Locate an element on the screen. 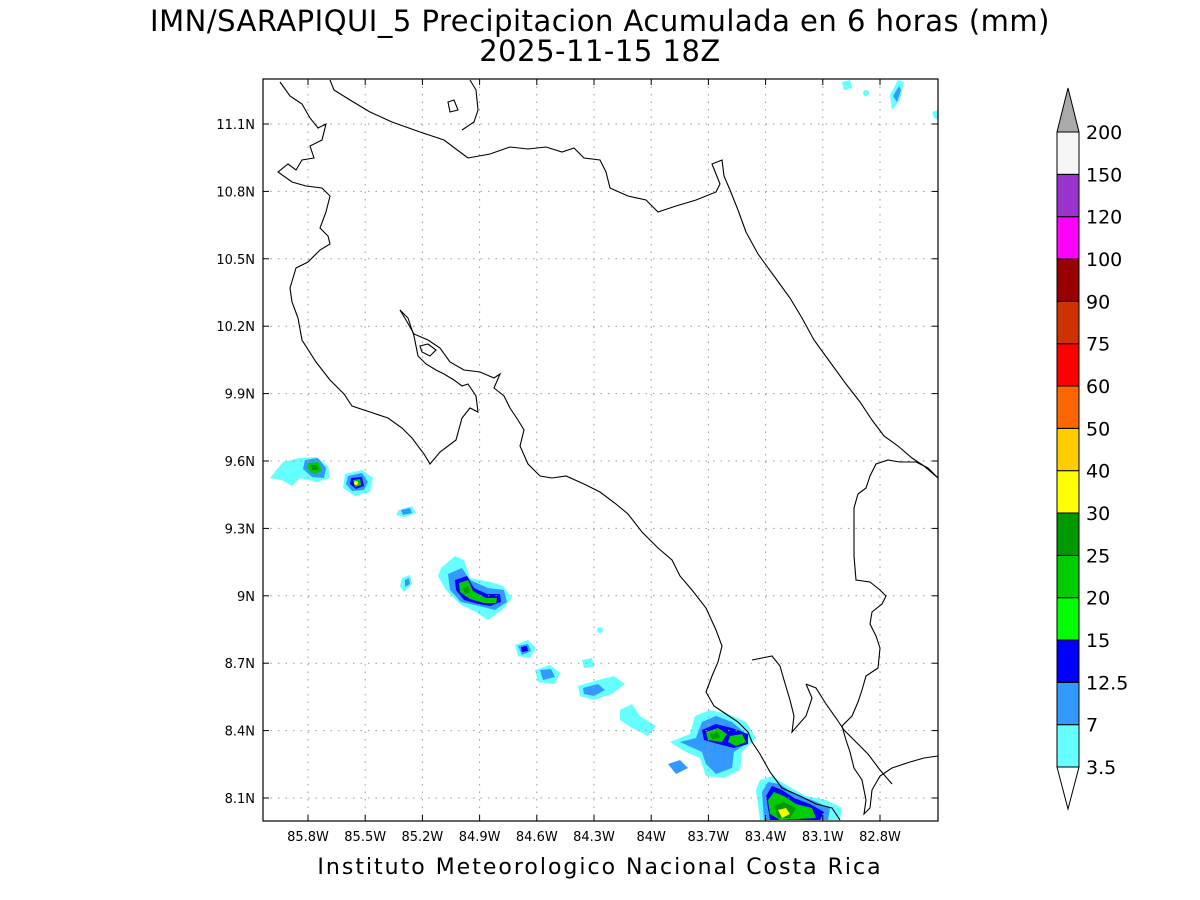 The width and height of the screenshot is (1200, 900). nicaragua-border is located at coordinates (599, 179).